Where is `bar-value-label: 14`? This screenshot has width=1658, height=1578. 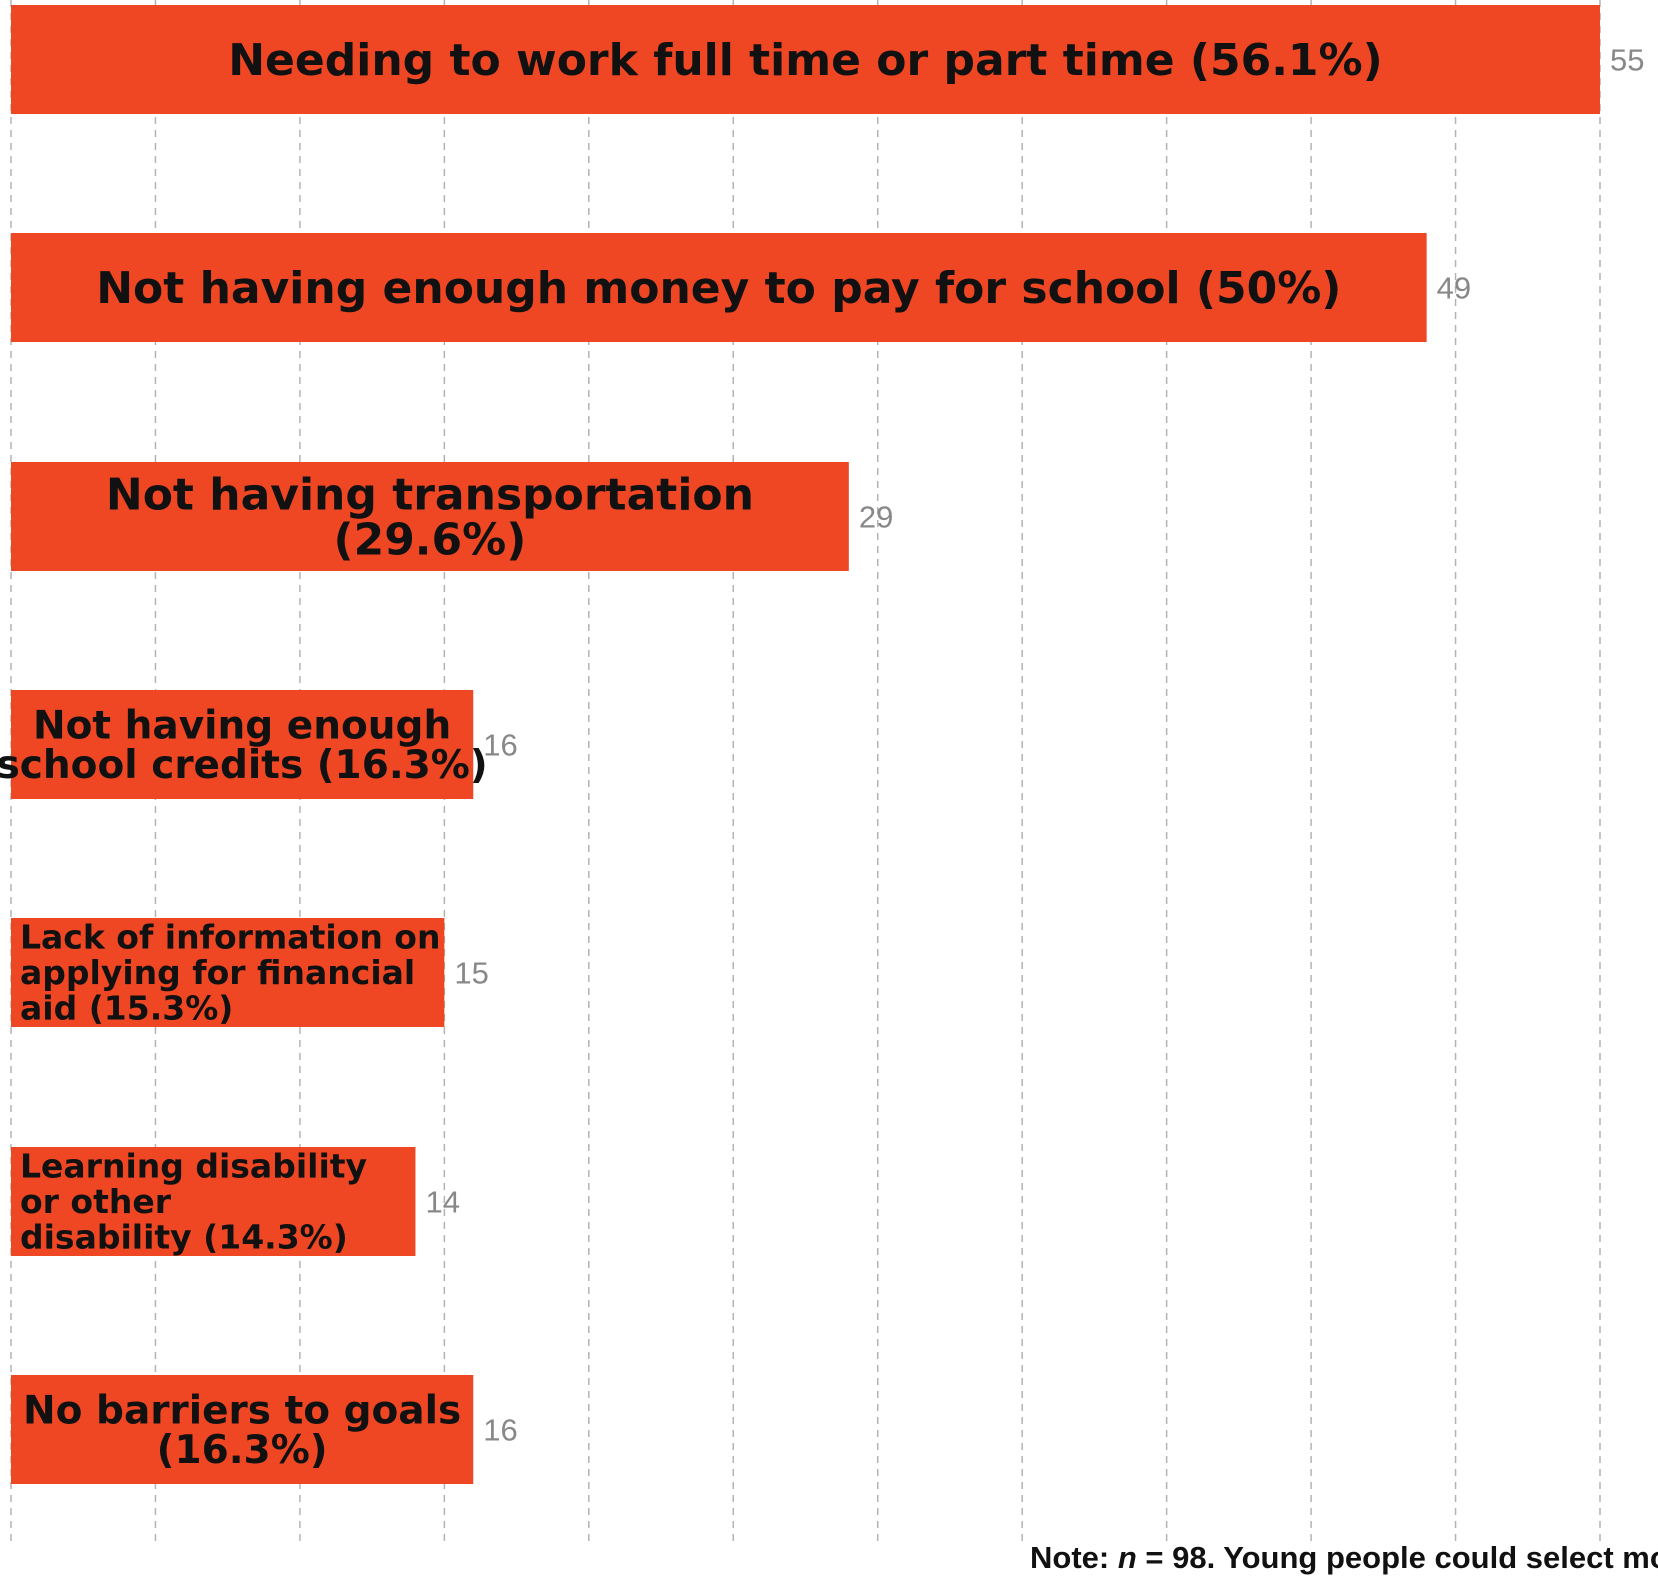 bar-value-label: 14 is located at coordinates (442, 1202).